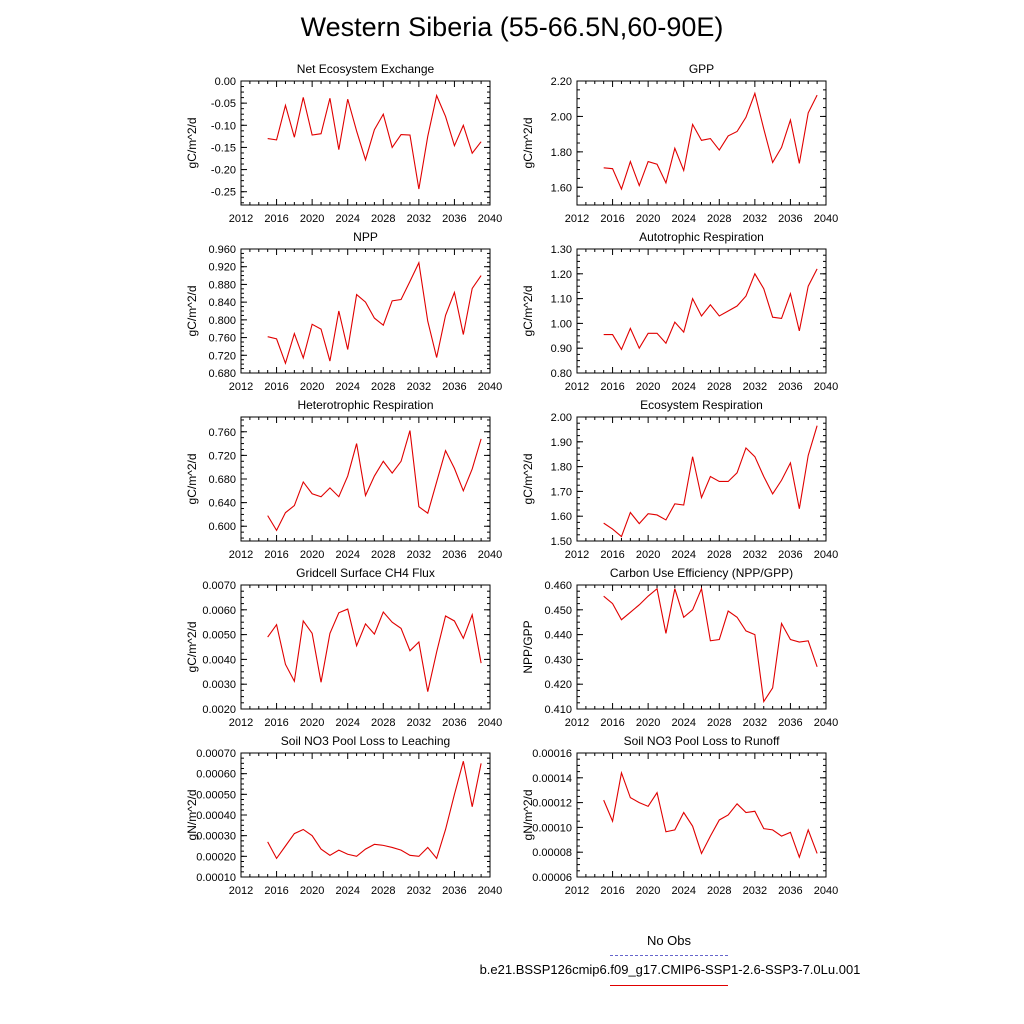 Image resolution: width=1024 pixels, height=1024 pixels. Describe the element at coordinates (561, 324) in the screenshot. I see `y-tick-label: 1.00` at that location.